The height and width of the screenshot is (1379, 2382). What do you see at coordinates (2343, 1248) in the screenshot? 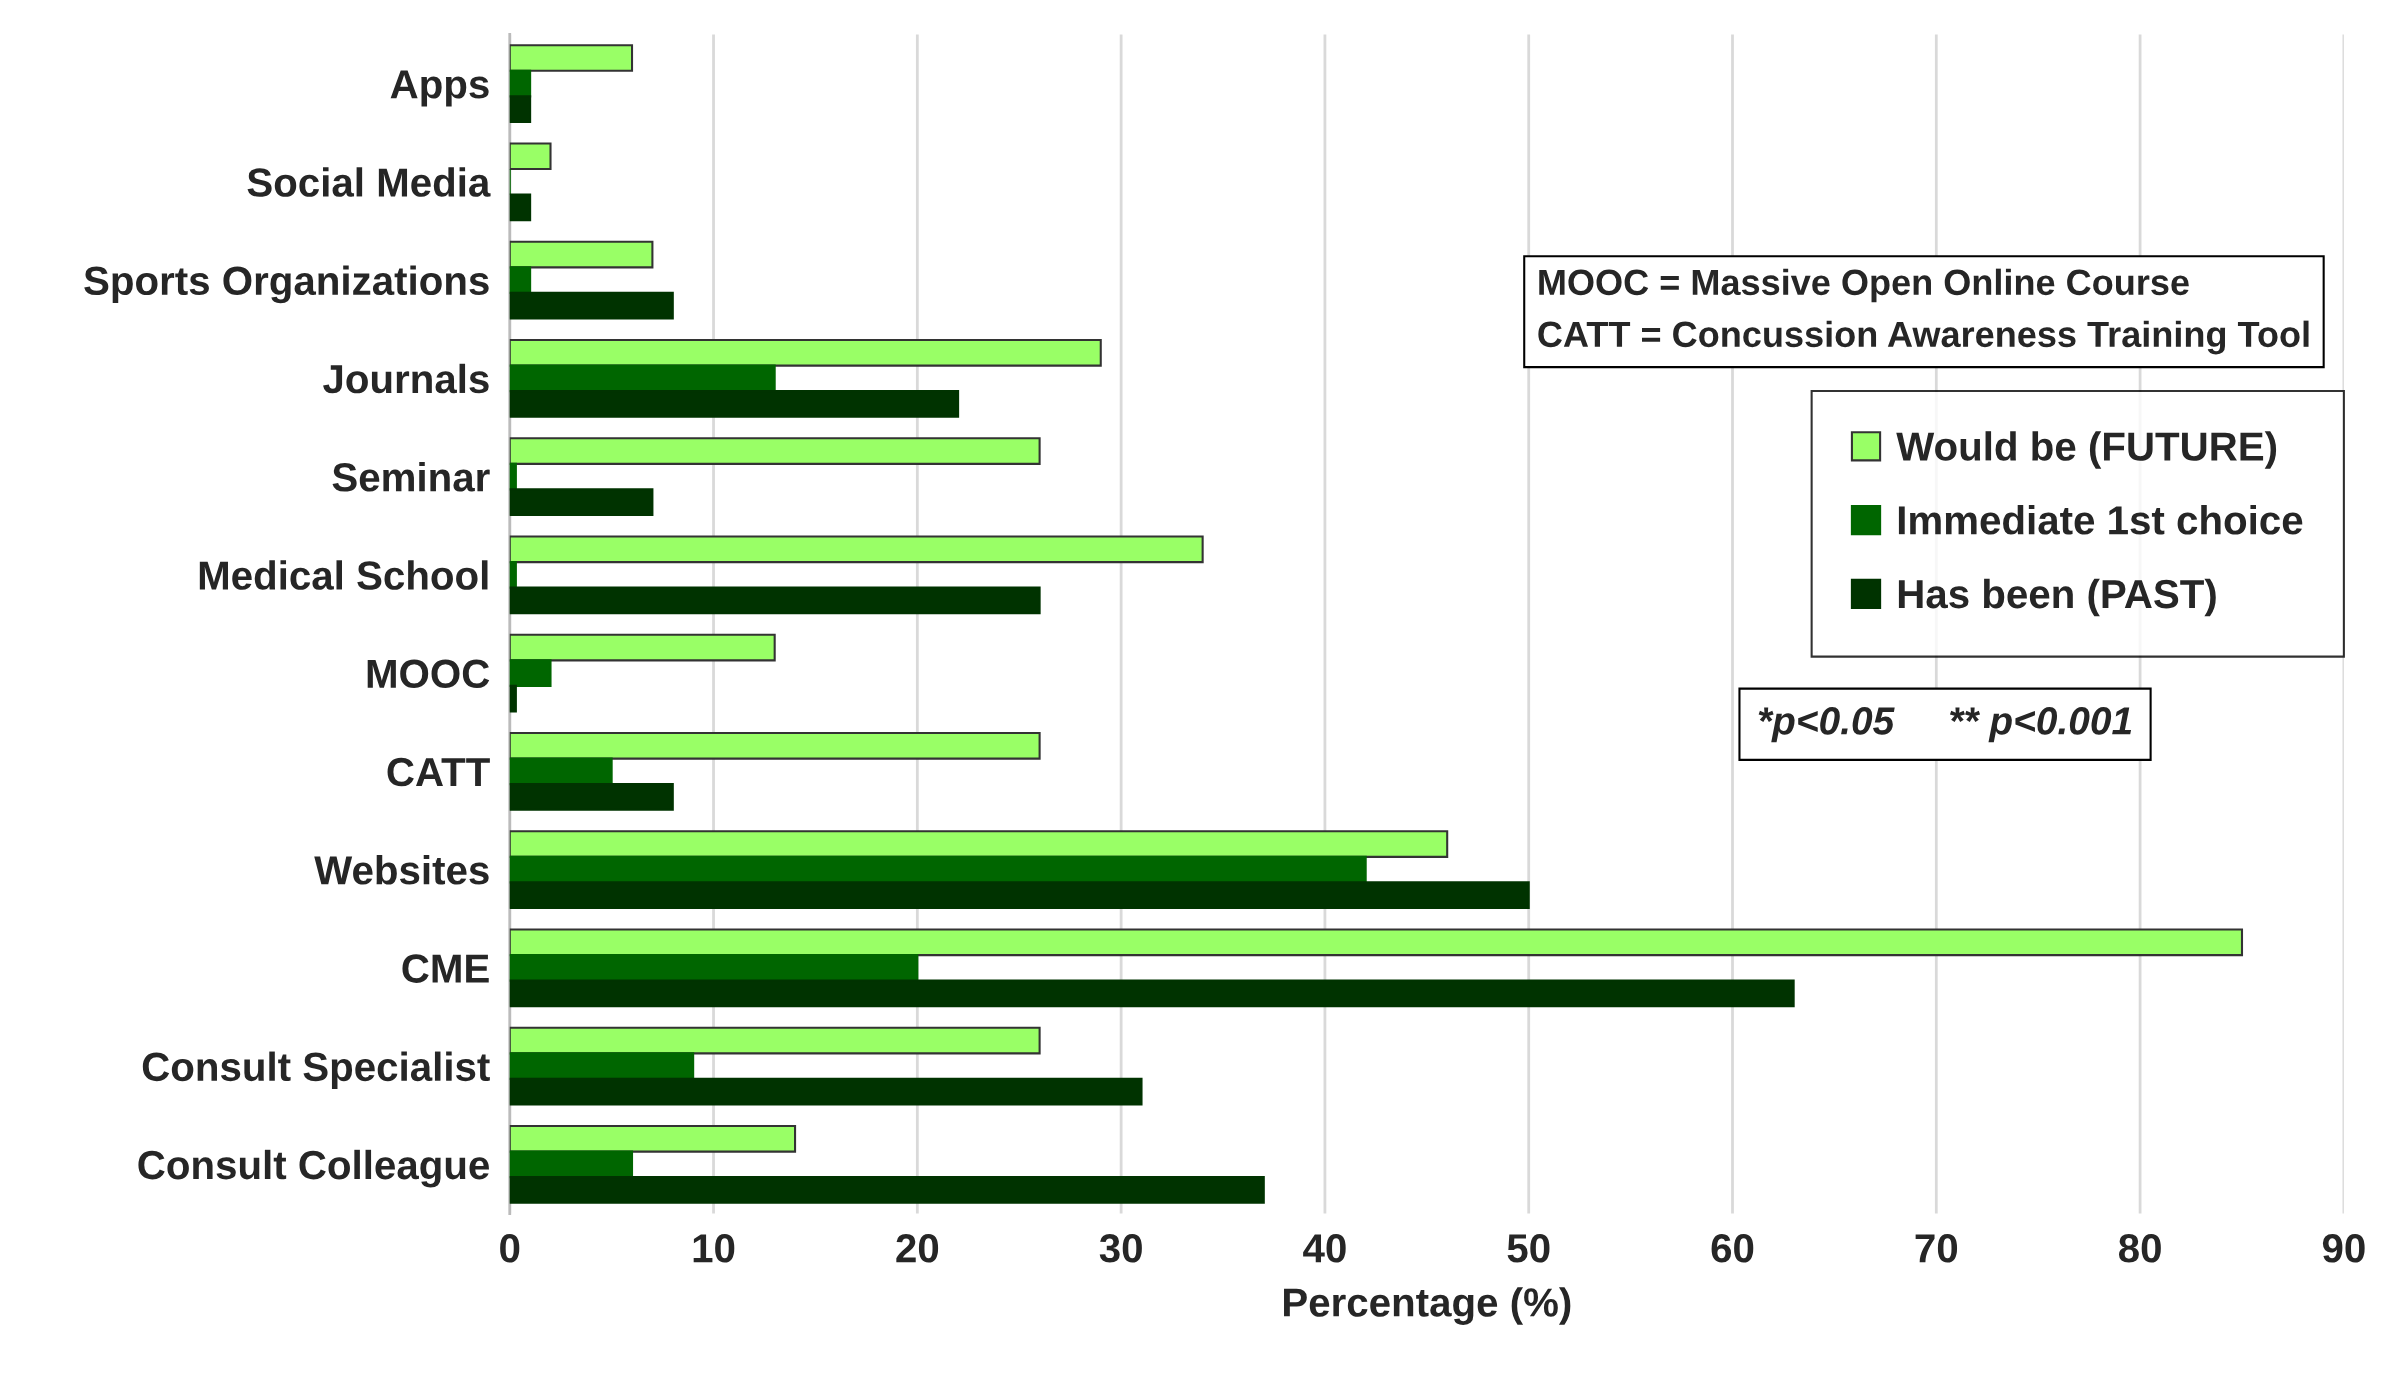
I see `x-tick-label: 90` at bounding box center [2343, 1248].